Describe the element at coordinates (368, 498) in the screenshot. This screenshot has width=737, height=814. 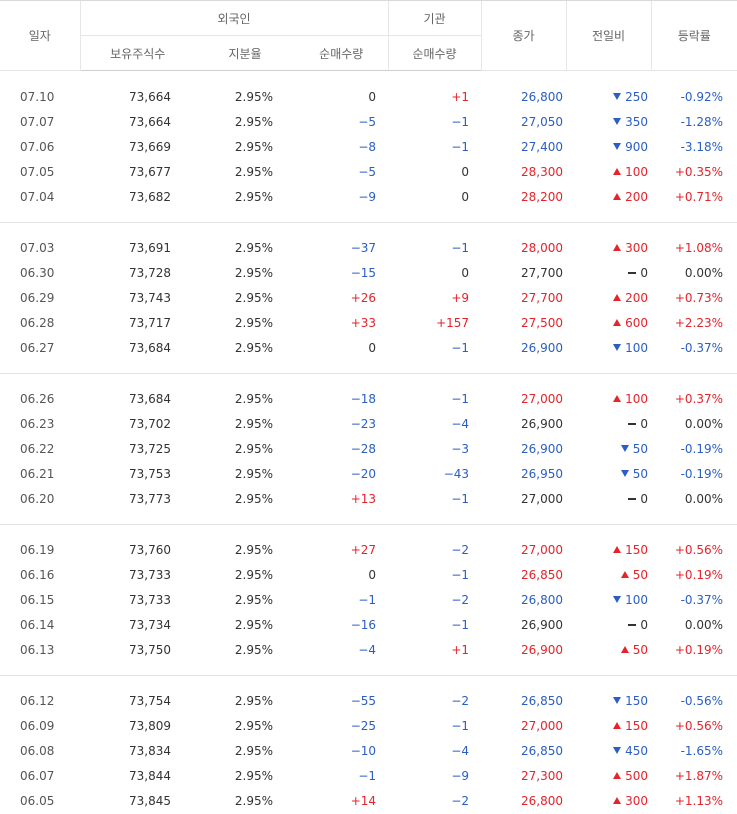
I see `table-row: 06.20 73,773 2.95% +13 −1 27,000 0 0.00%` at that location.